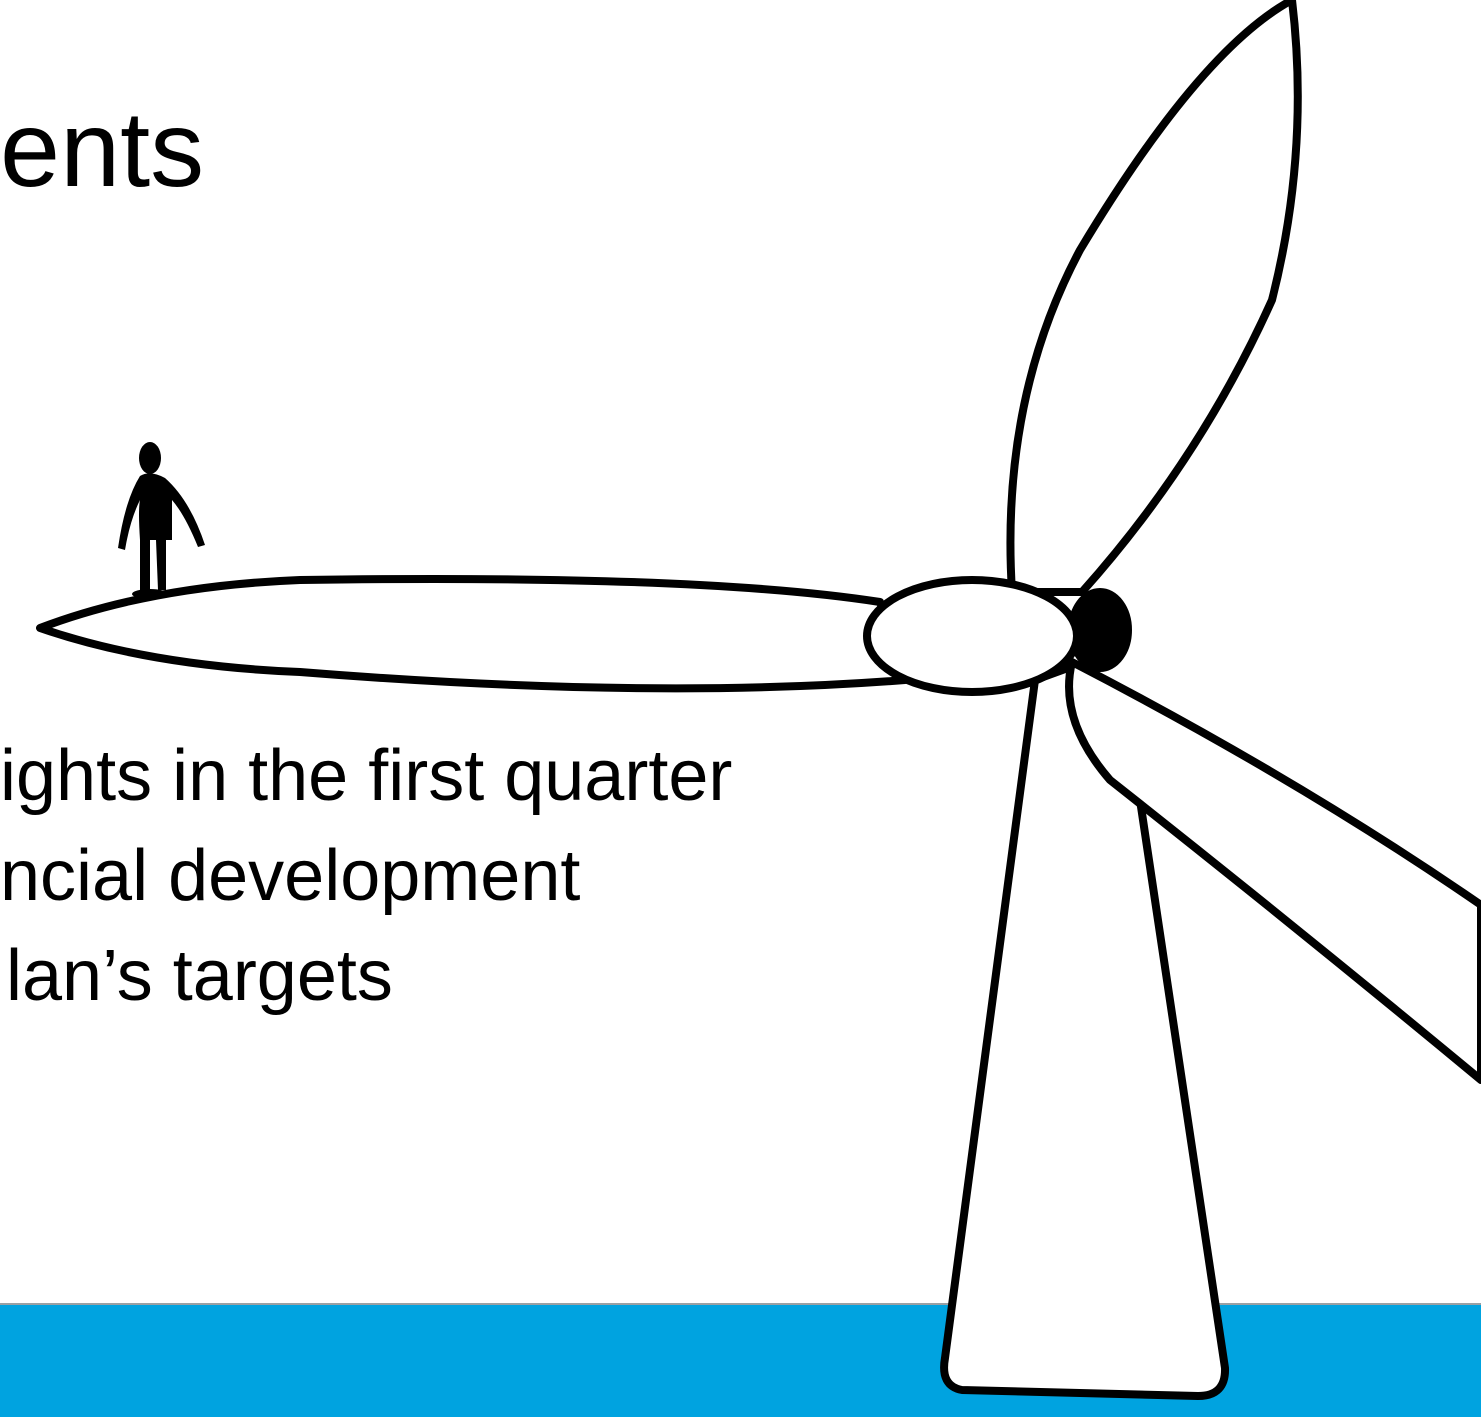 This screenshot has height=1417, width=1481. I want to click on blade-right, so click(1273, 871).